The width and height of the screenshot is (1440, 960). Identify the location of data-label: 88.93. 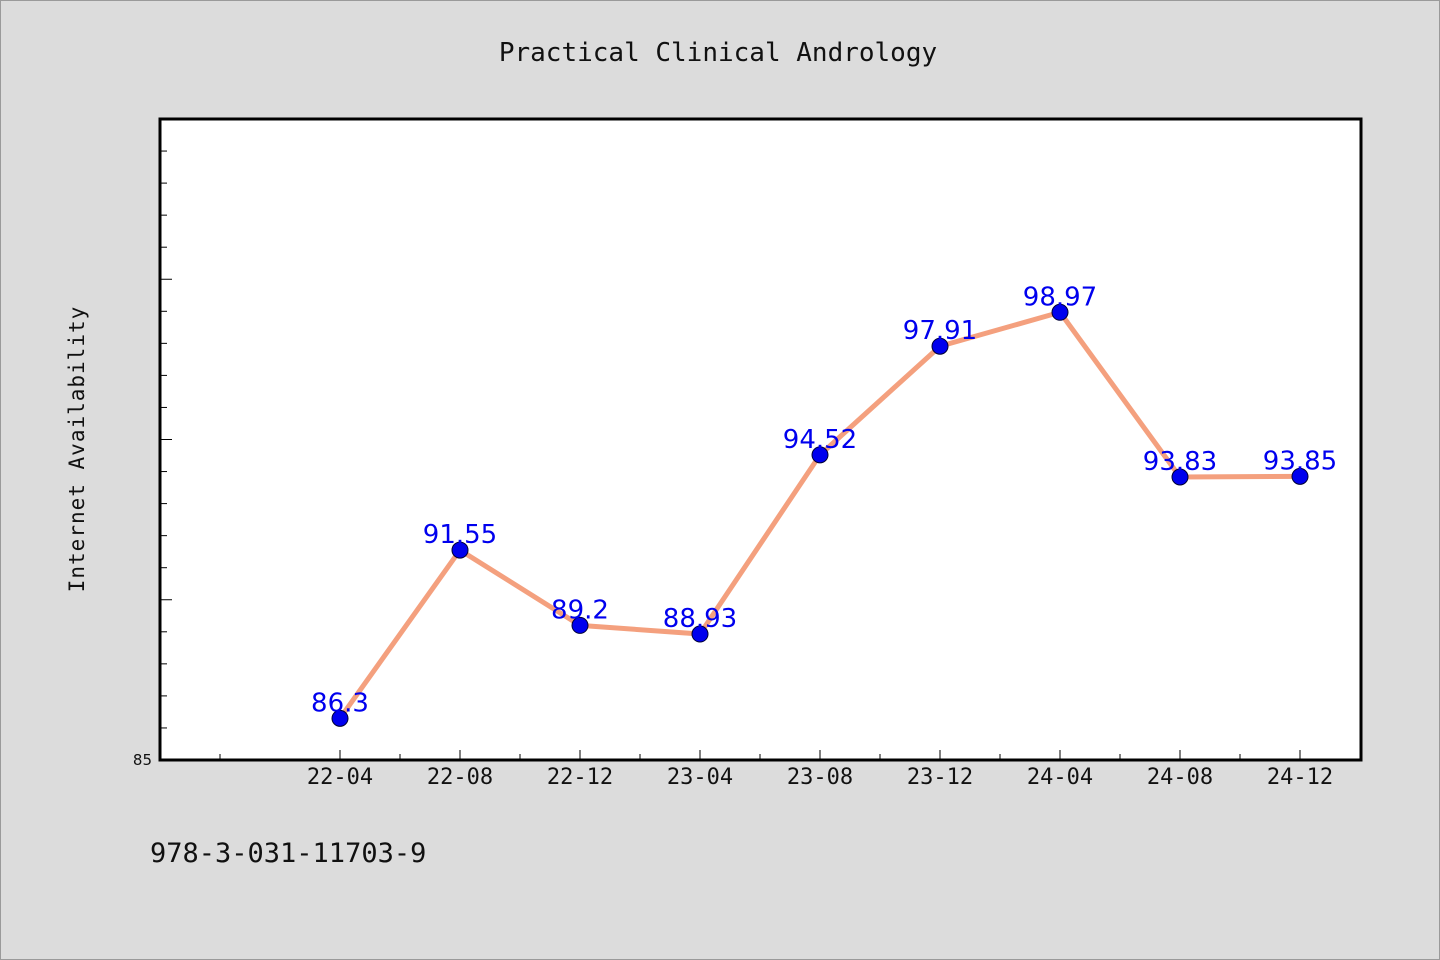
(700, 619).